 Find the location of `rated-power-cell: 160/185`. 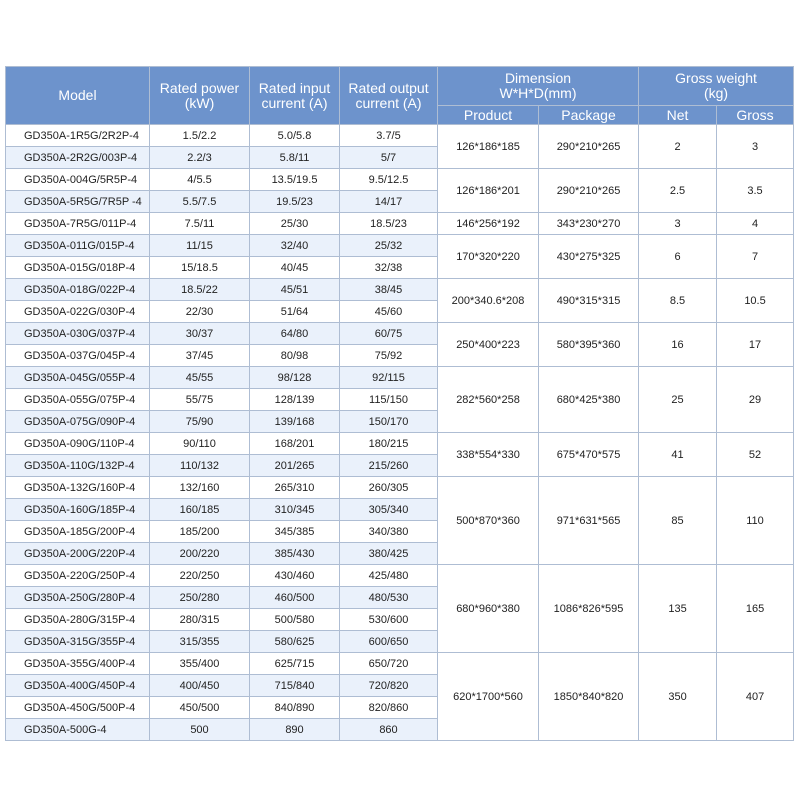

rated-power-cell: 160/185 is located at coordinates (199, 509).